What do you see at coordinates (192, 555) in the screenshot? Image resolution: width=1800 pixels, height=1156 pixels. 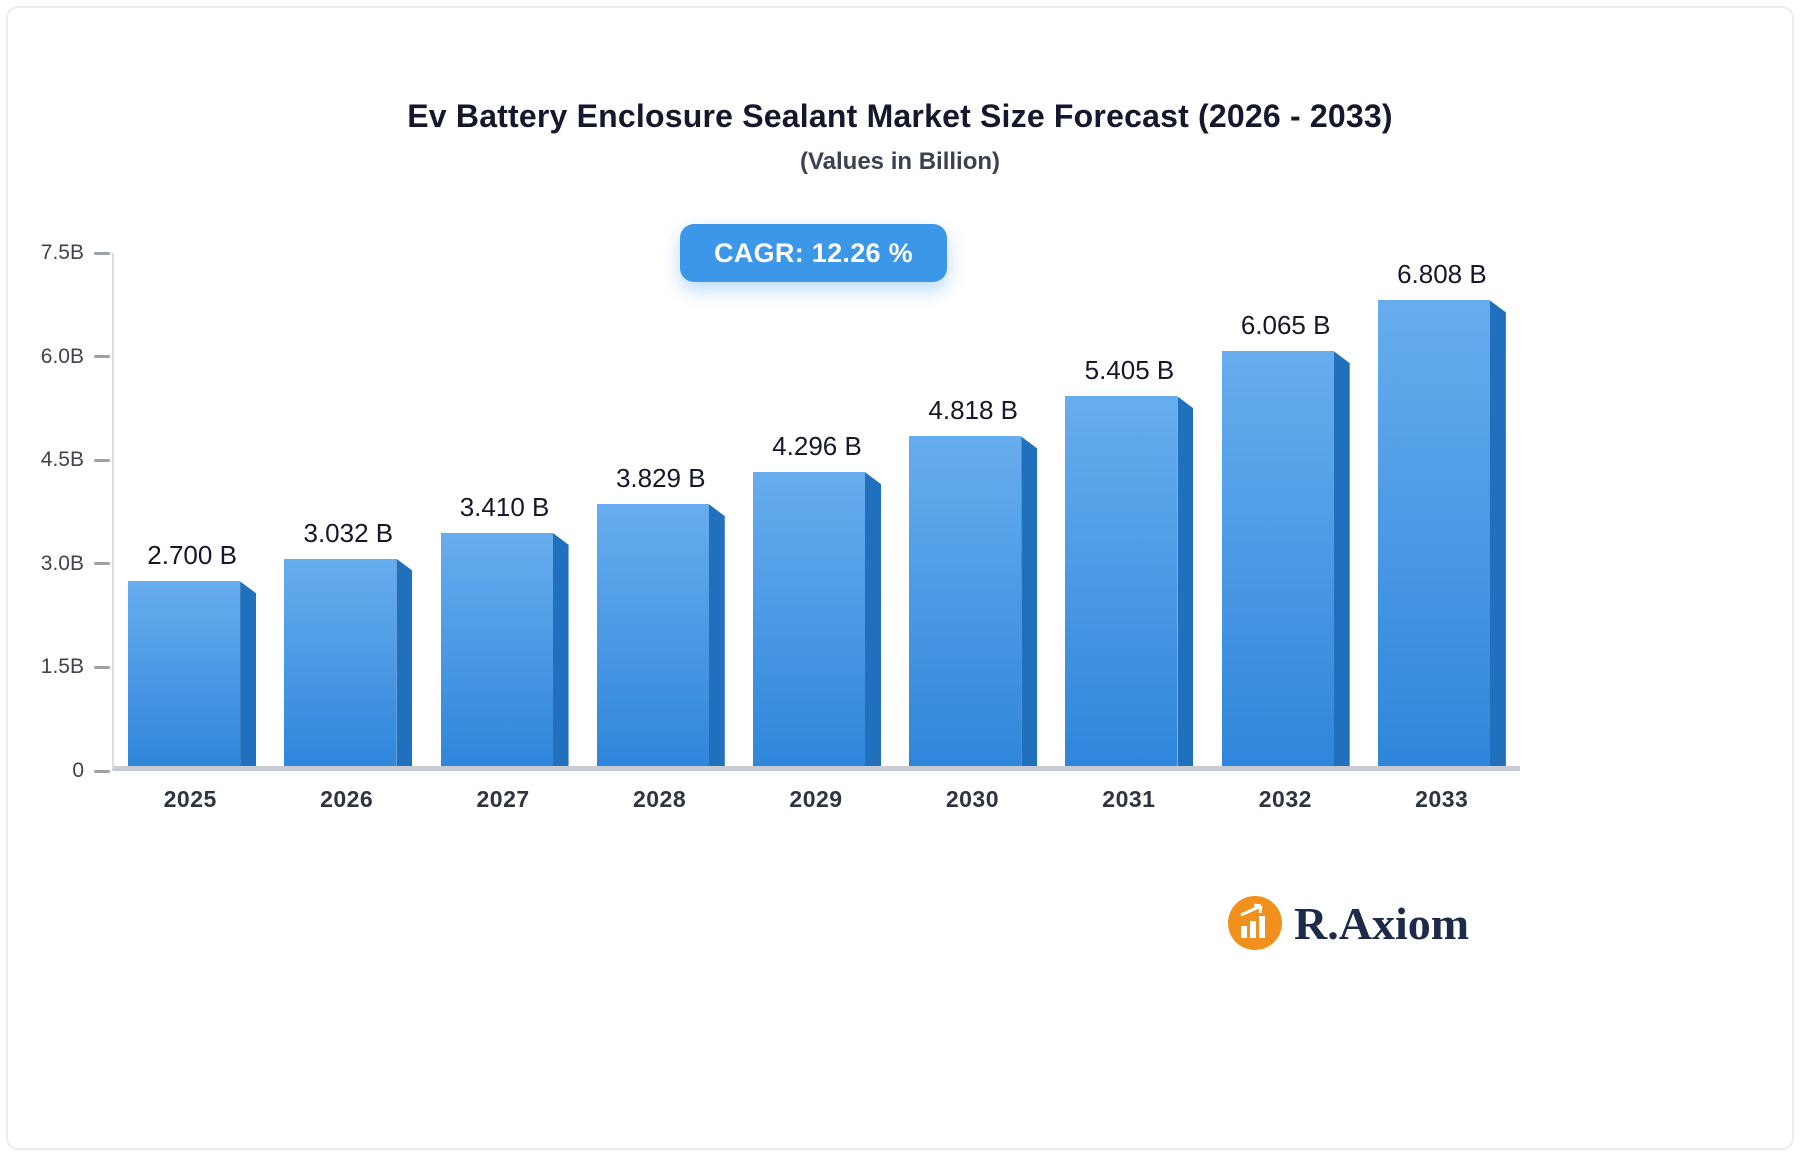 I see `bar-value-label: 2.700 B` at bounding box center [192, 555].